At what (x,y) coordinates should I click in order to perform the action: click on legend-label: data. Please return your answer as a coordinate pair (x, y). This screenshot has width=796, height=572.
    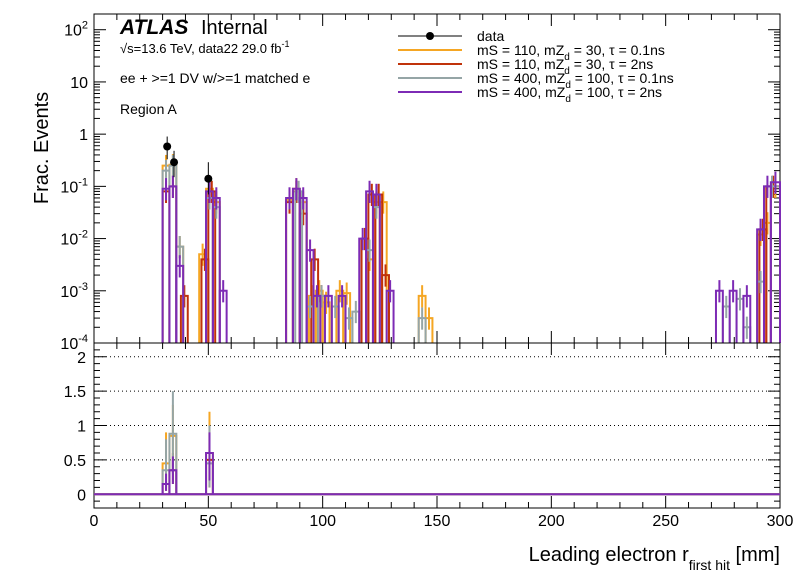
    Looking at the image, I should click on (490, 36).